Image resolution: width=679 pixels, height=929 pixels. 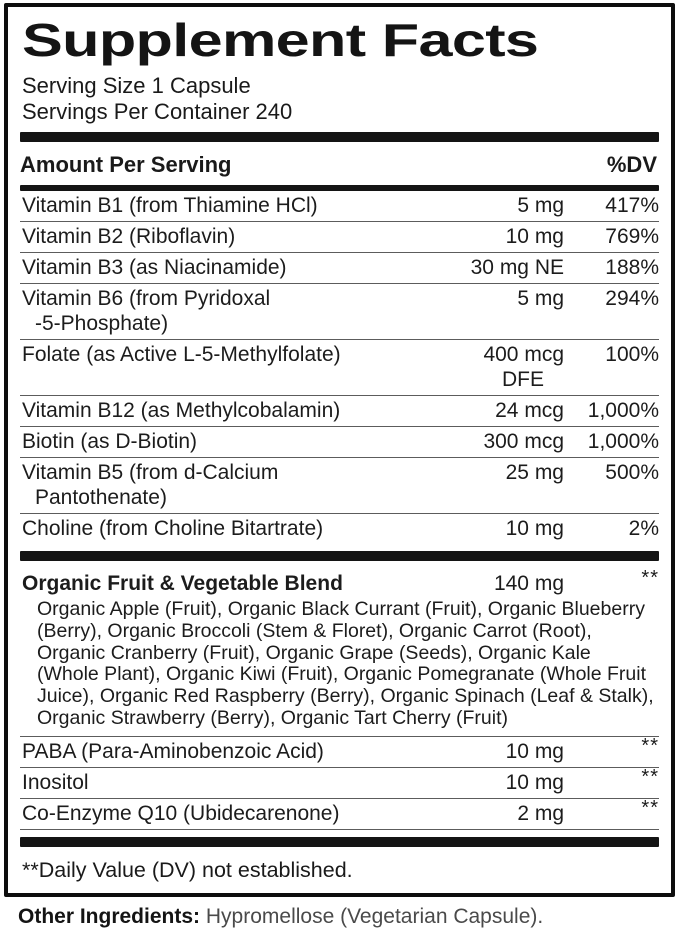 I want to click on divider-medium-header, so click(x=339, y=188).